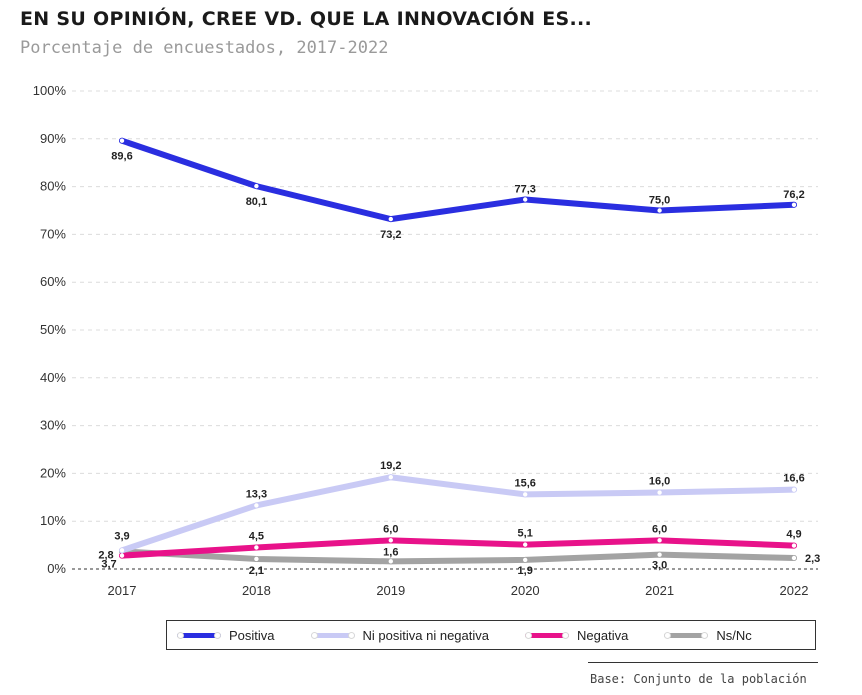 This screenshot has height=695, width=862. What do you see at coordinates (256, 590) in the screenshot?
I see `x-tick-label: 2018` at bounding box center [256, 590].